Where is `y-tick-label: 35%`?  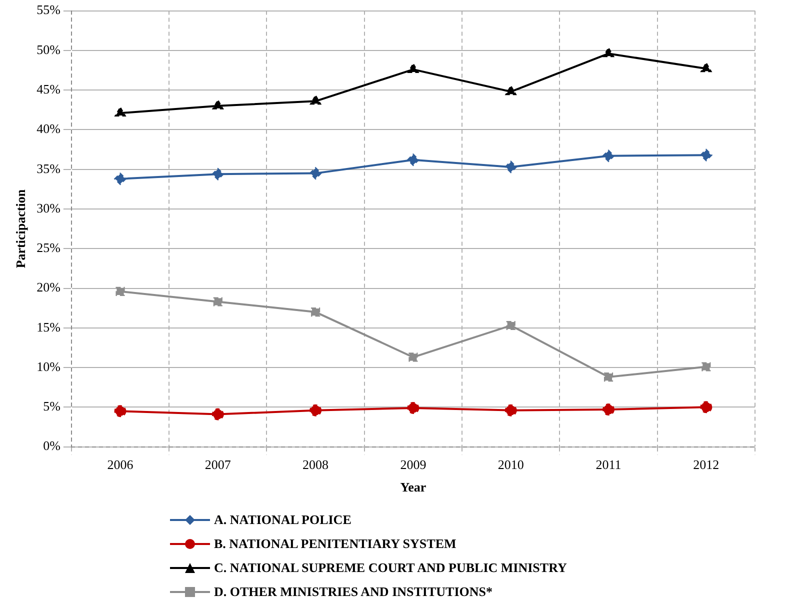
y-tick-label: 35% is located at coordinates (48, 168).